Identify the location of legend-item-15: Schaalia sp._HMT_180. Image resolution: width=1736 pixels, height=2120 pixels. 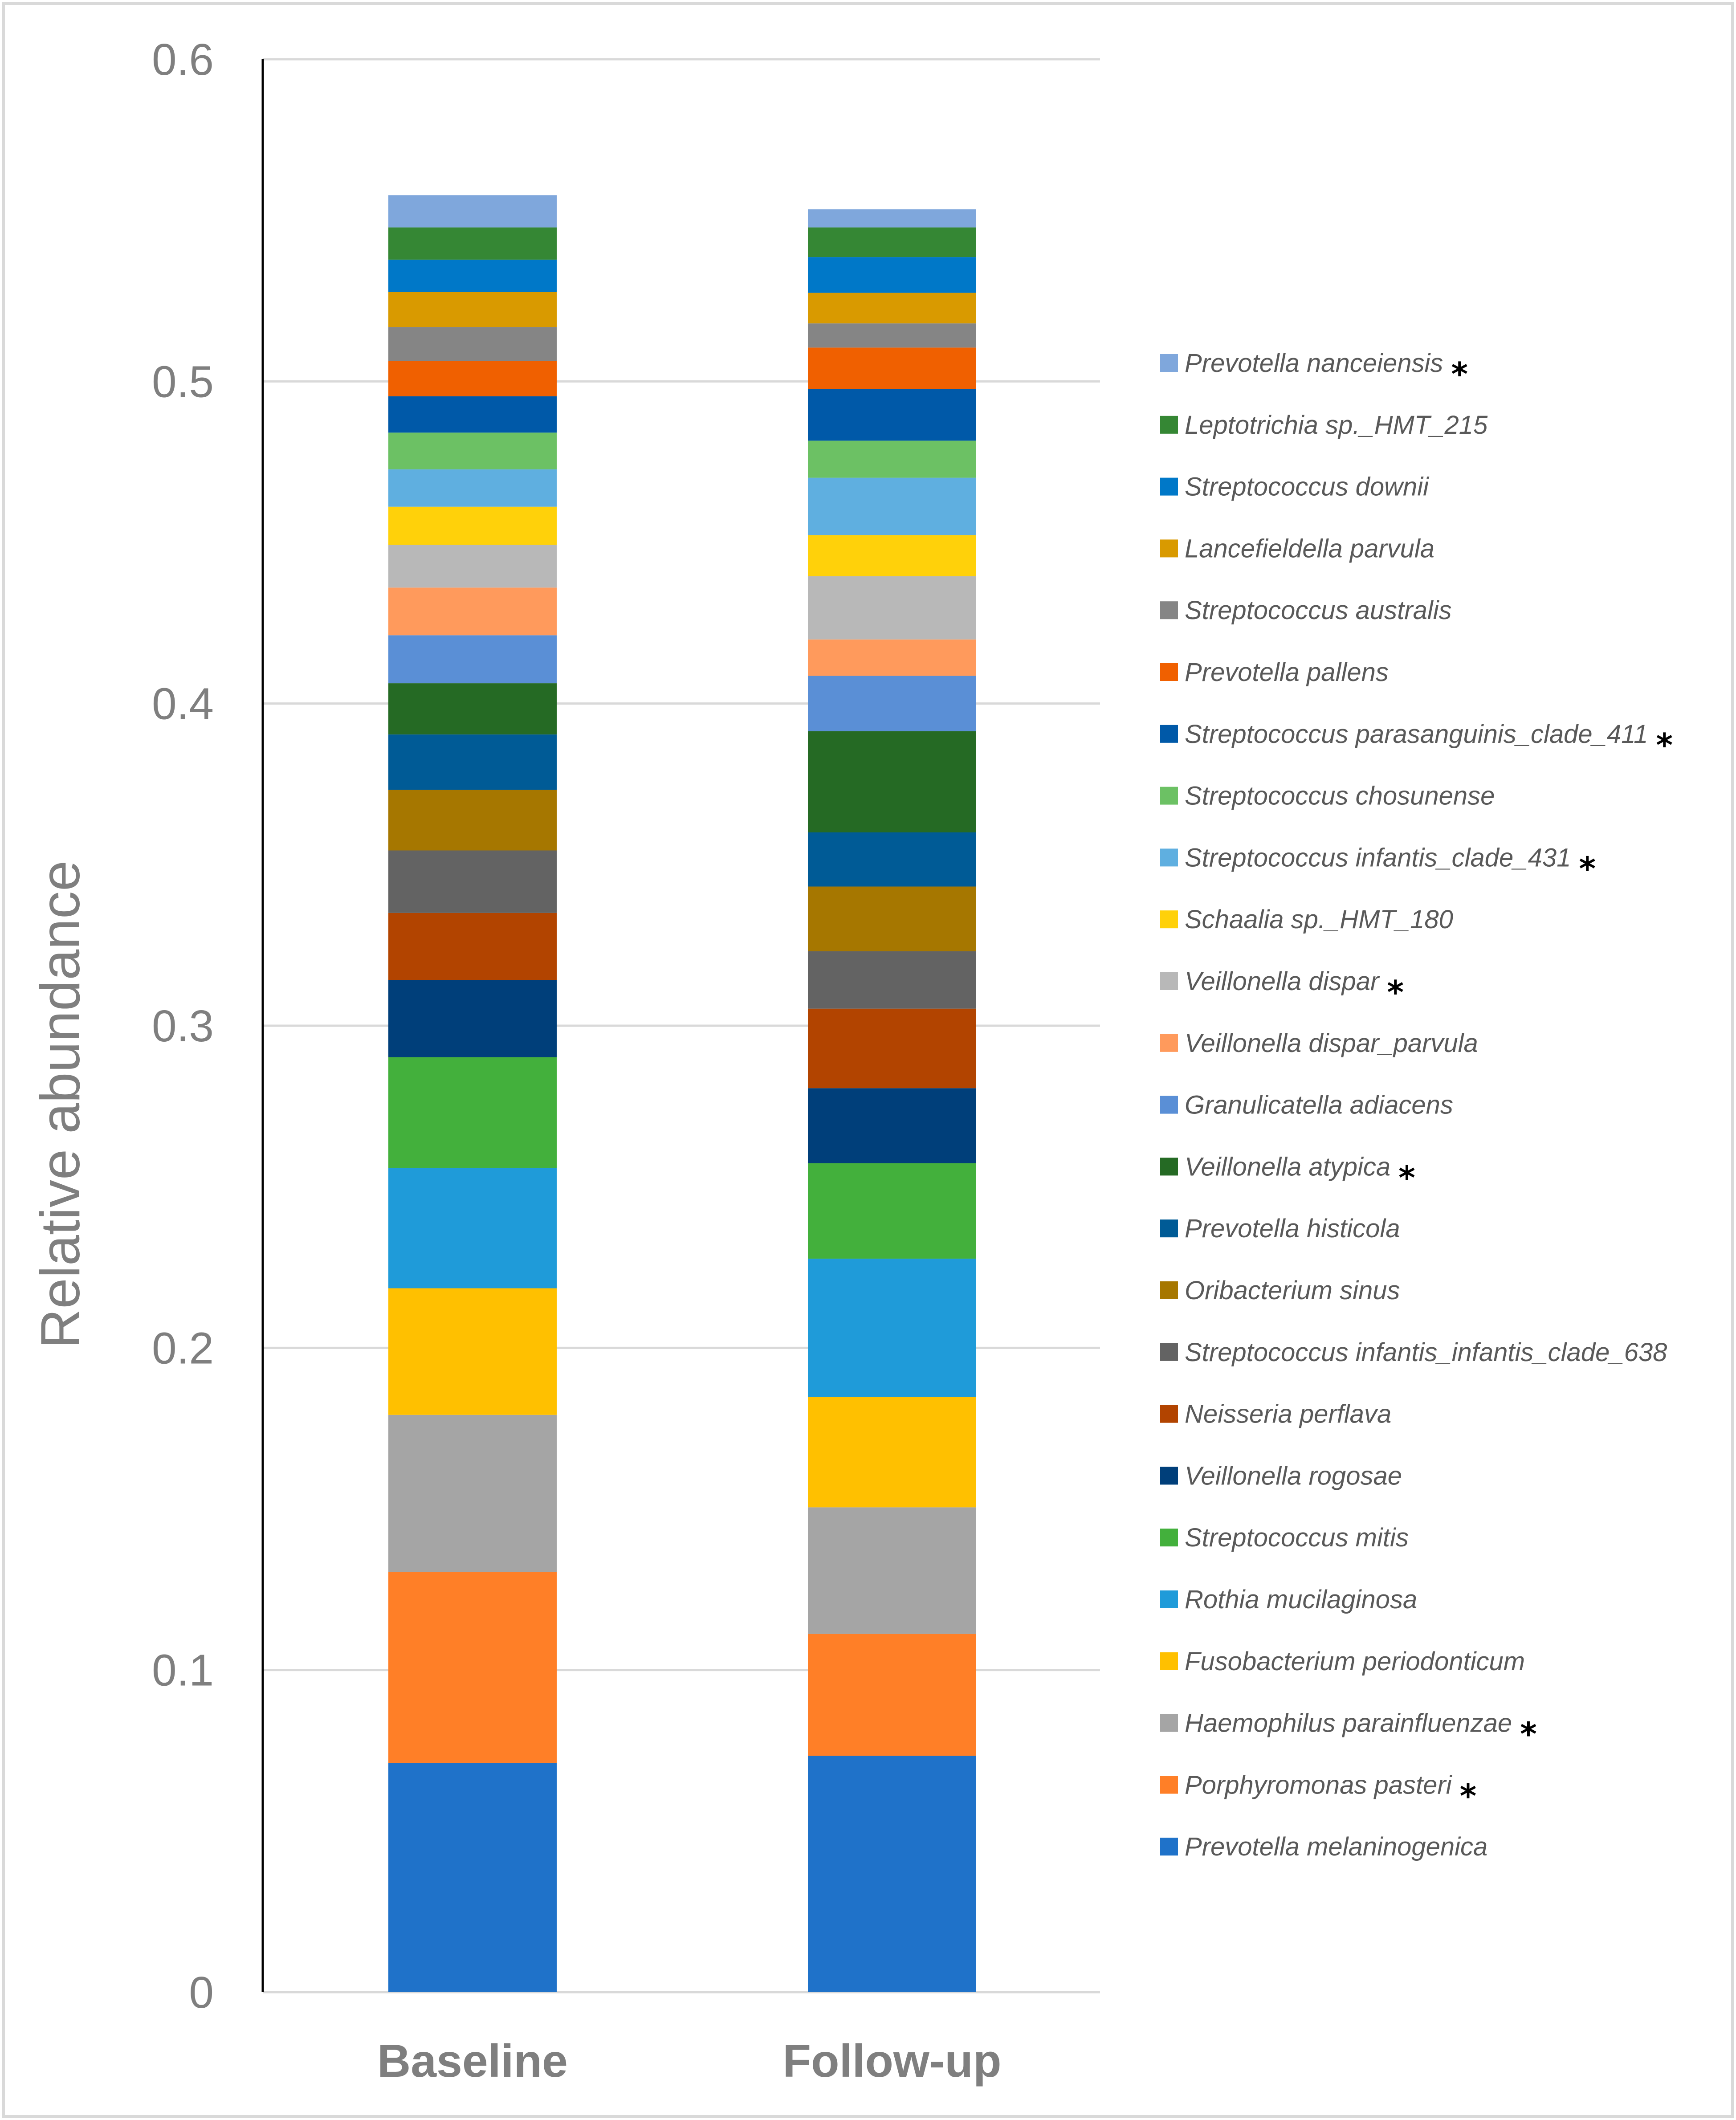
(1307, 920).